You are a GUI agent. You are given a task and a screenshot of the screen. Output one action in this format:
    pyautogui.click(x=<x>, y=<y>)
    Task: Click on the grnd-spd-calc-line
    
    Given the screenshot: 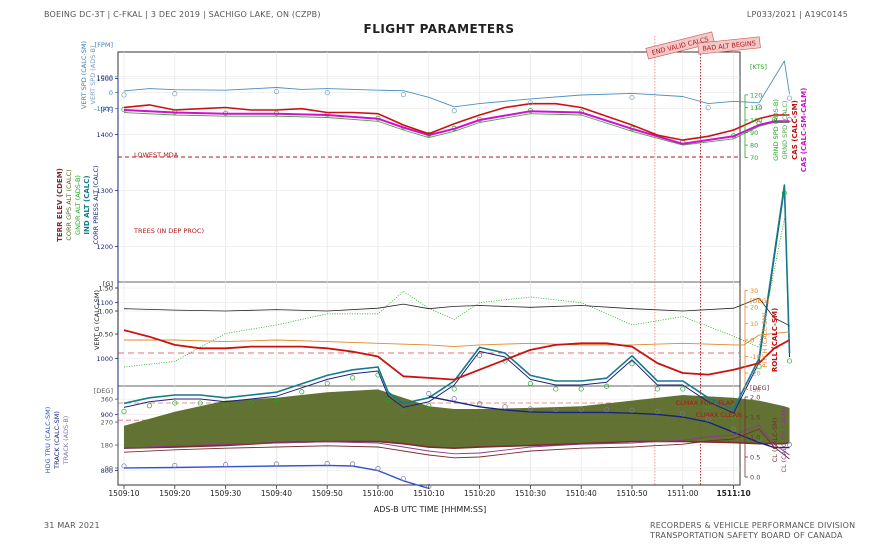 What is the action you would take?
    pyautogui.click(x=456, y=129)
    